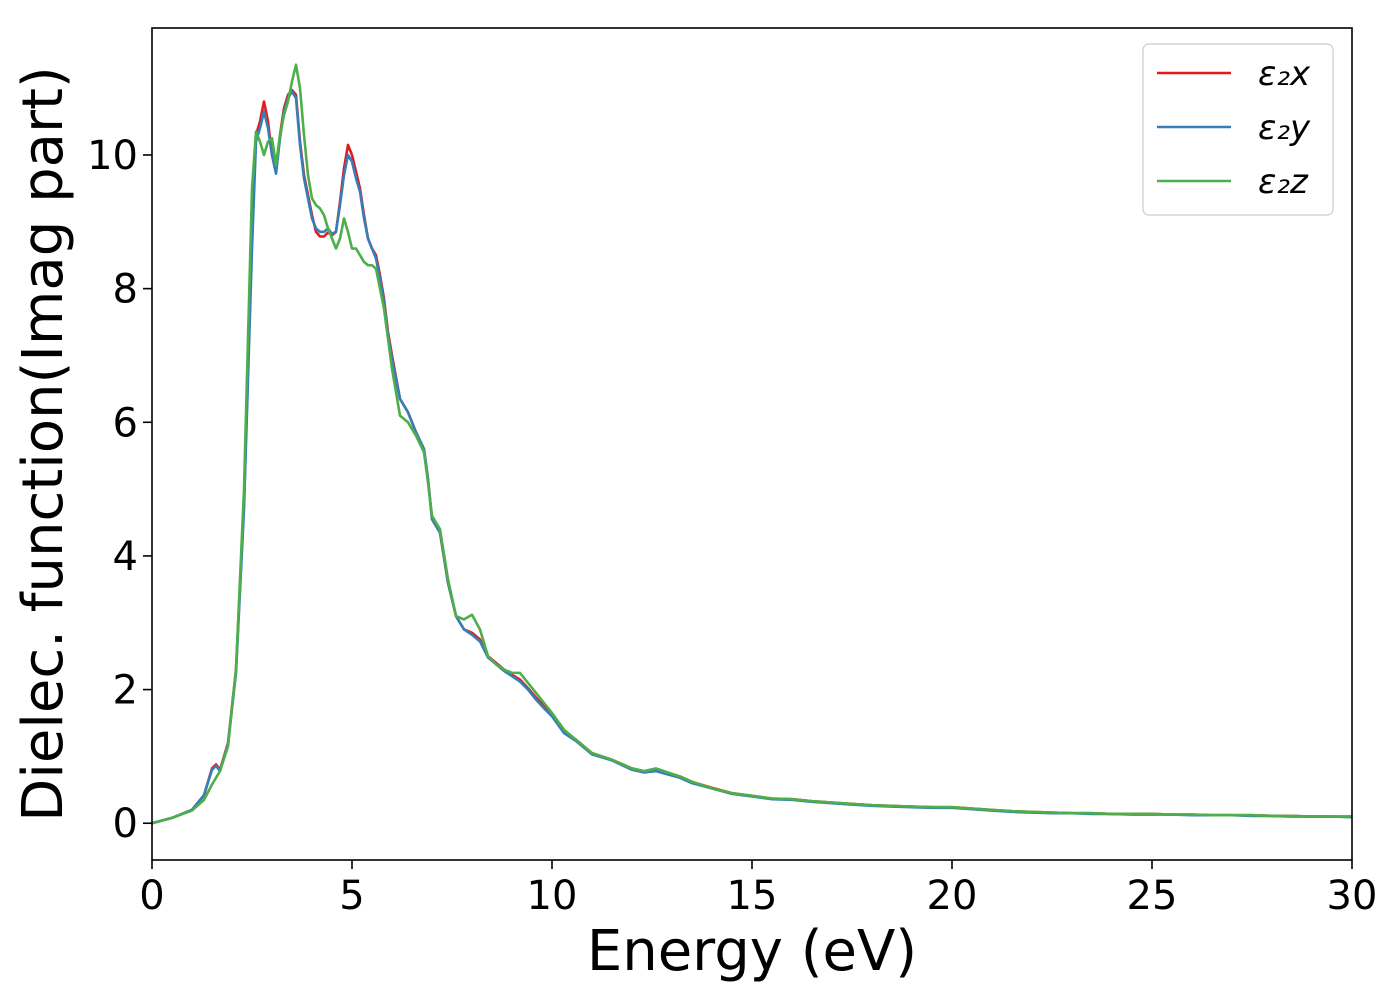 The width and height of the screenshot is (1400, 1005). What do you see at coordinates (125, 423) in the screenshot?
I see `y-tick-label: 6` at bounding box center [125, 423].